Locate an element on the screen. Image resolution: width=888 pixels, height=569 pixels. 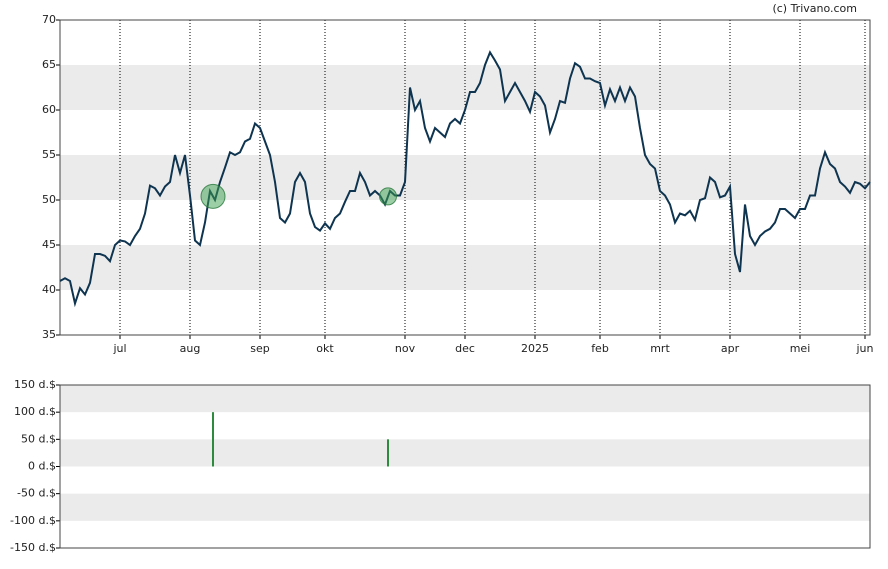
x-tick-label: jun is located at coordinates (865, 348).